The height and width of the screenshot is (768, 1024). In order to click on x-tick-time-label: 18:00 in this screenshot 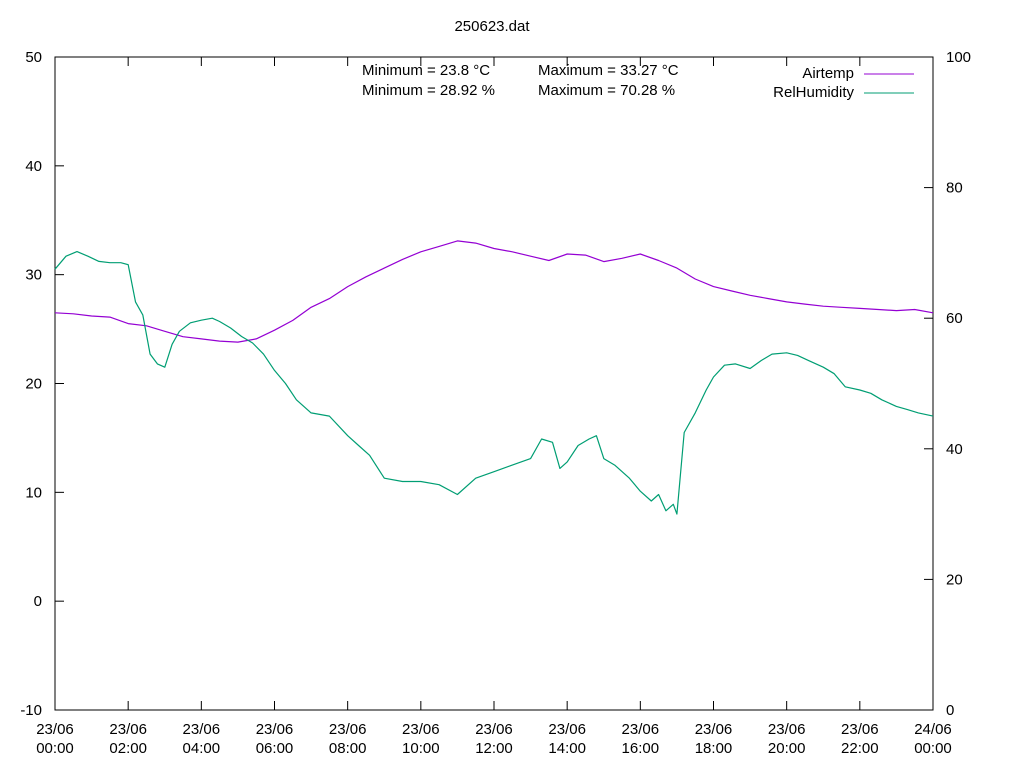, I will do `click(714, 748)`.